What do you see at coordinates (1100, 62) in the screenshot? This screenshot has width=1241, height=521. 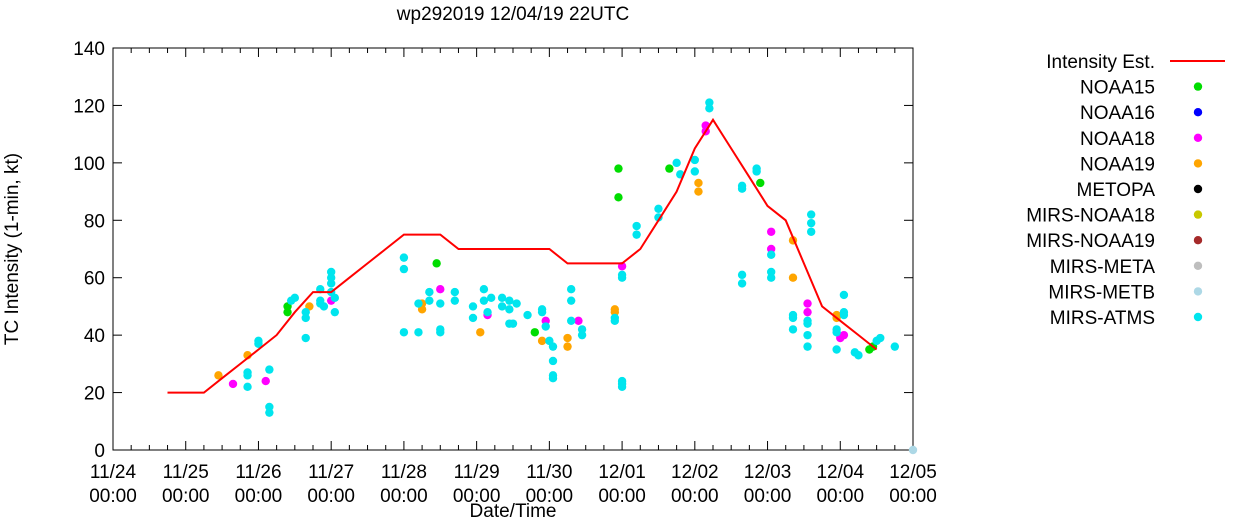 I see `legend-label-intensity-est: Intensity Est.` at bounding box center [1100, 62].